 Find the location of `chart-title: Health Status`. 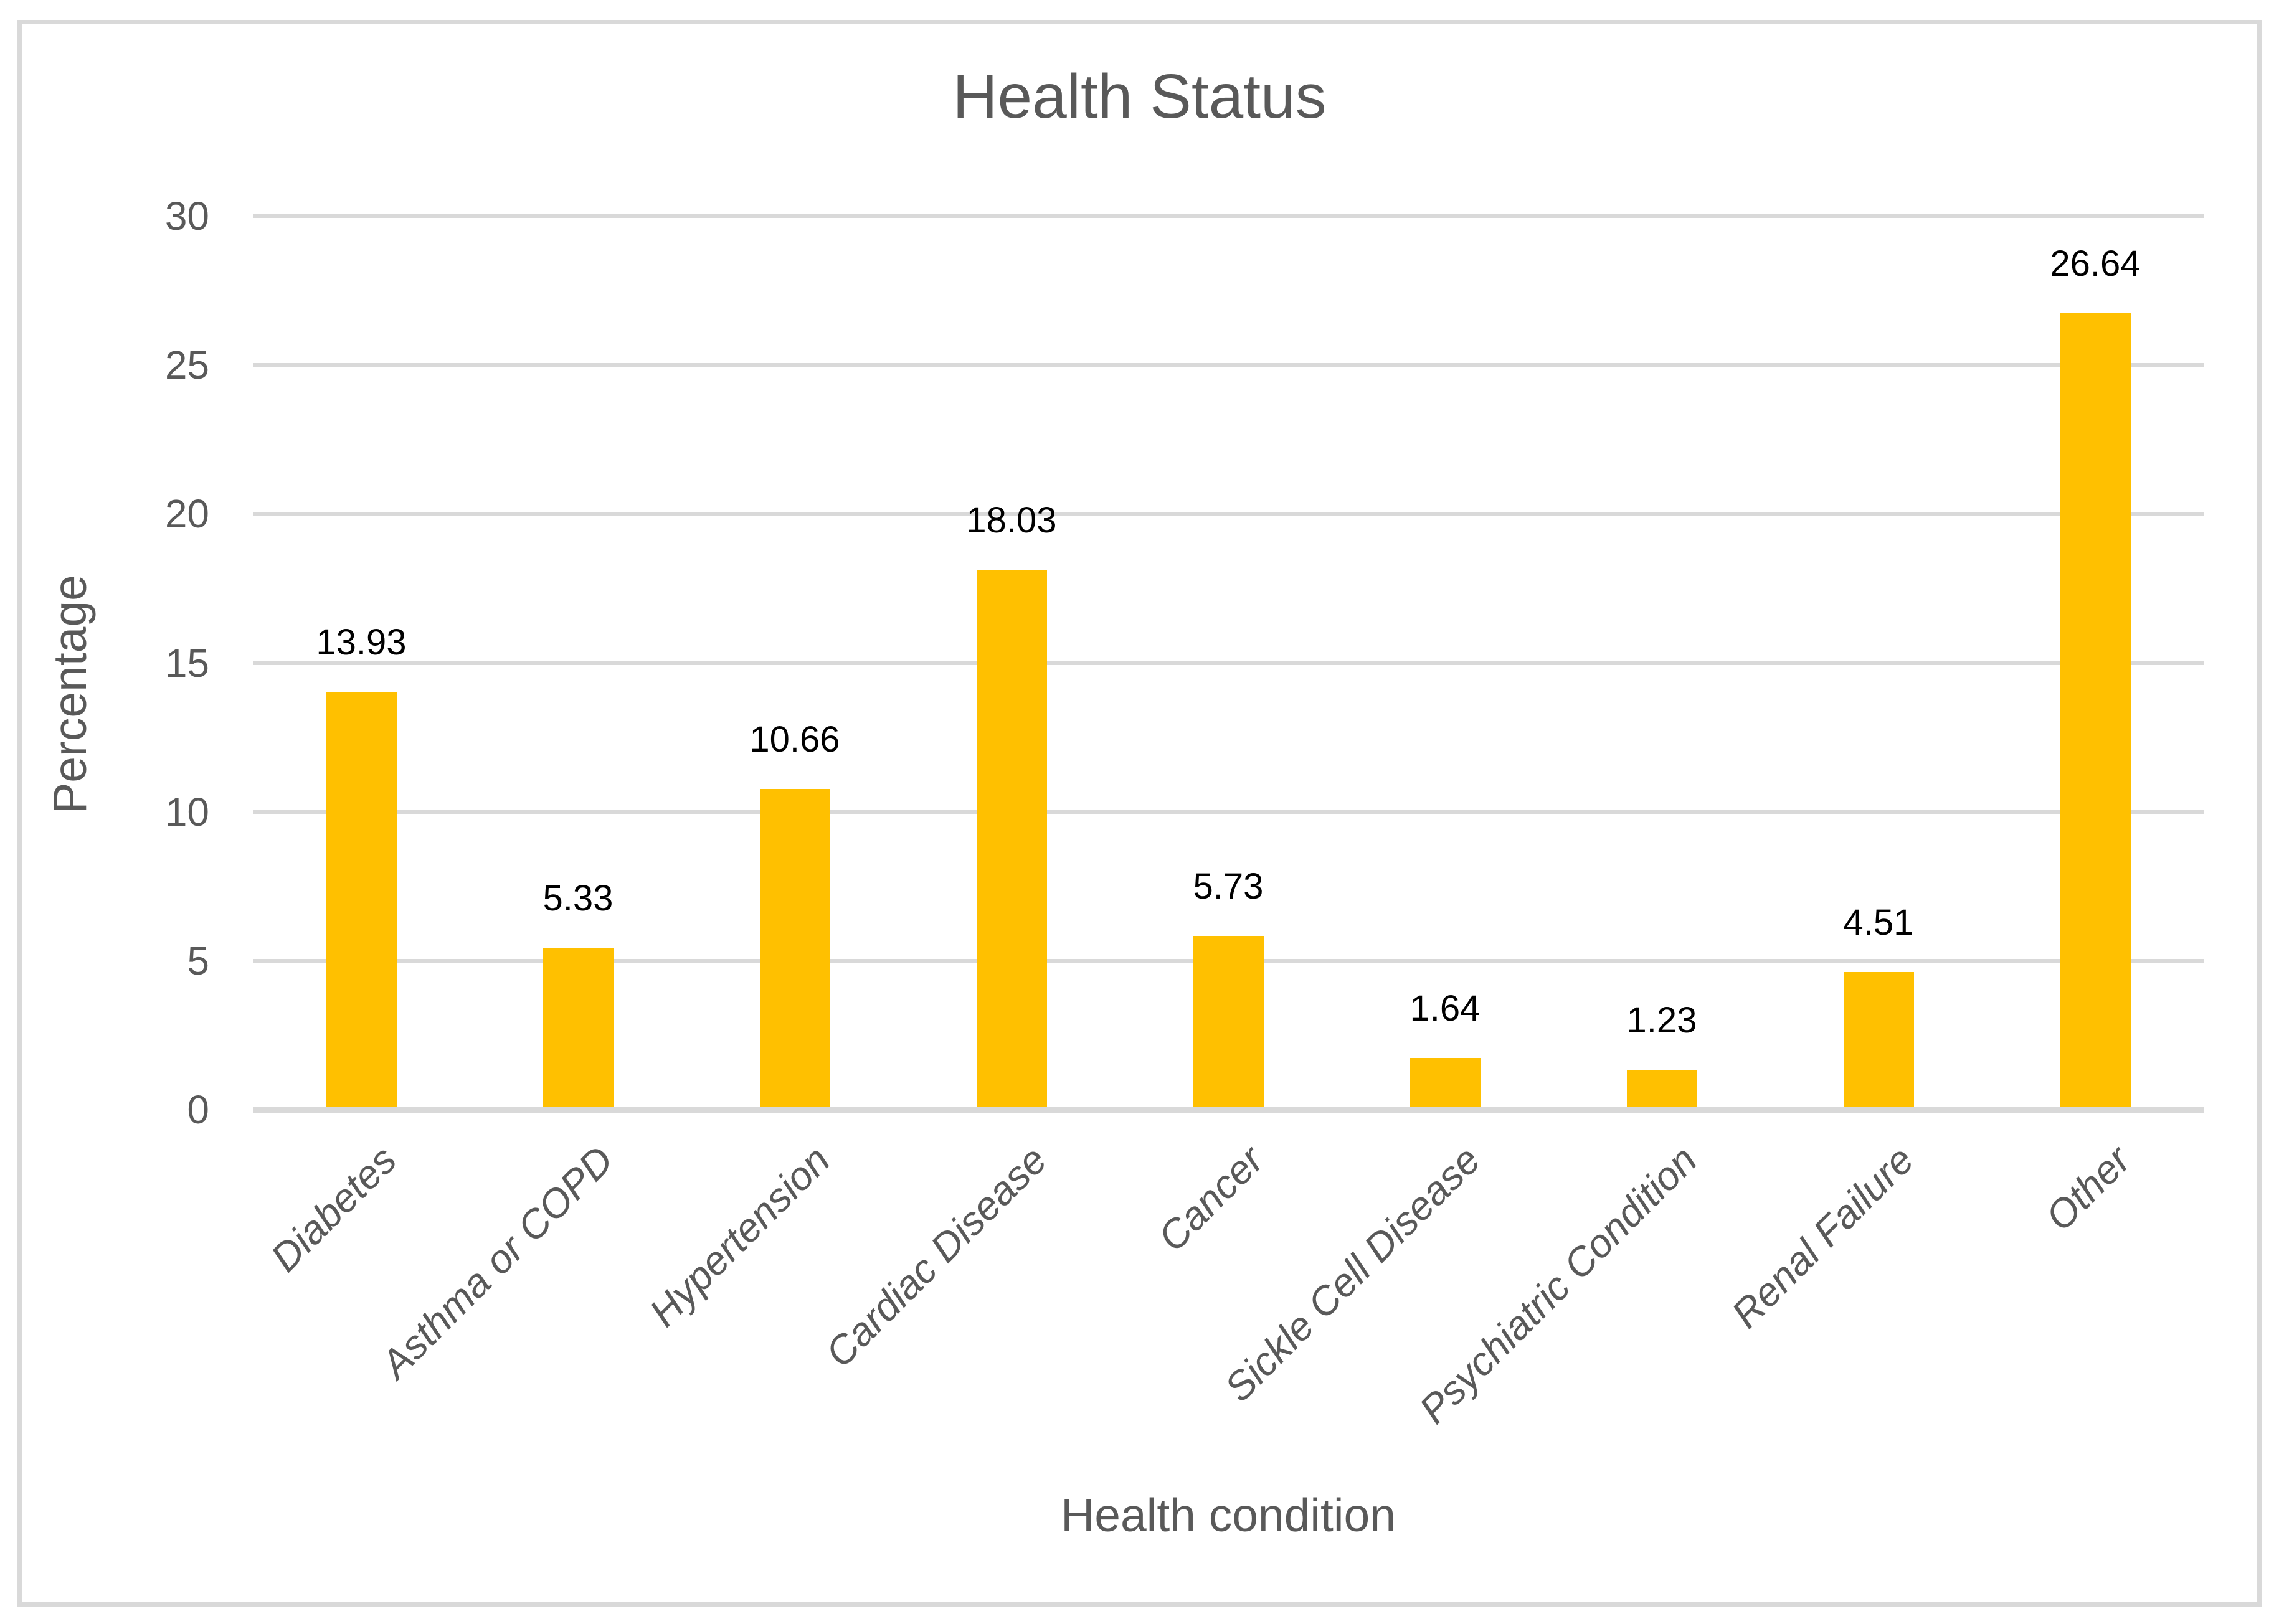

chart-title: Health Status is located at coordinates (1139, 96).